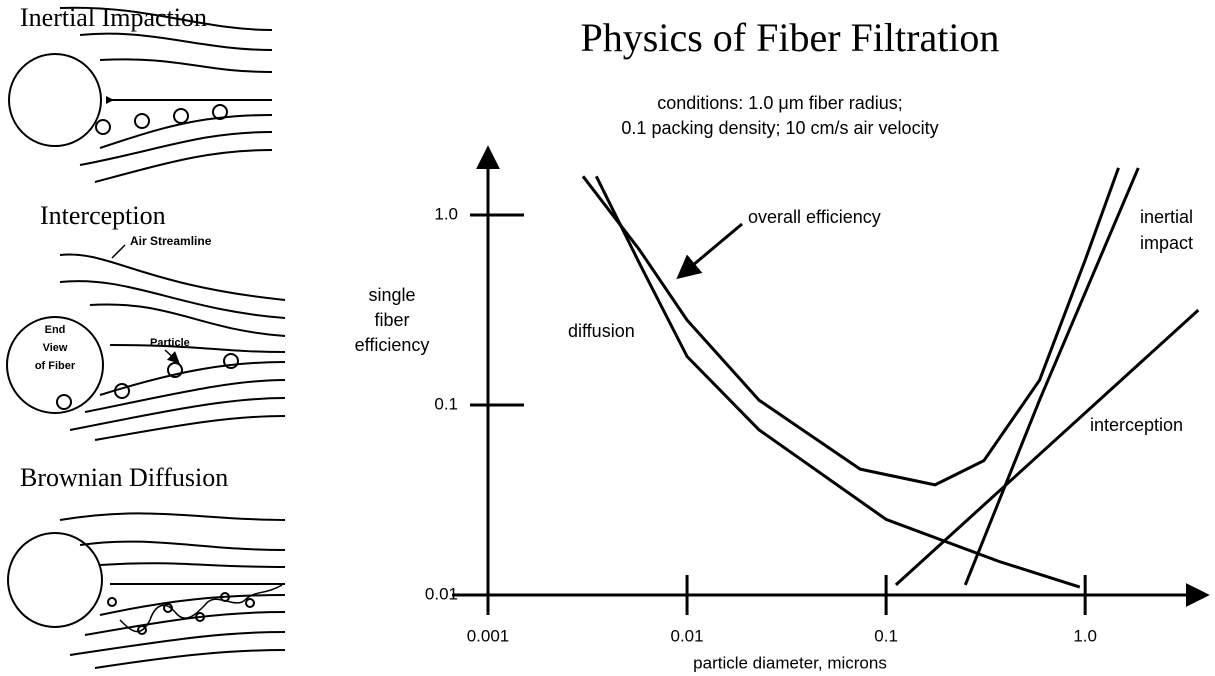 The height and width of the screenshot is (676, 1215). I want to click on x-tick-label: 0.1, so click(886, 635).